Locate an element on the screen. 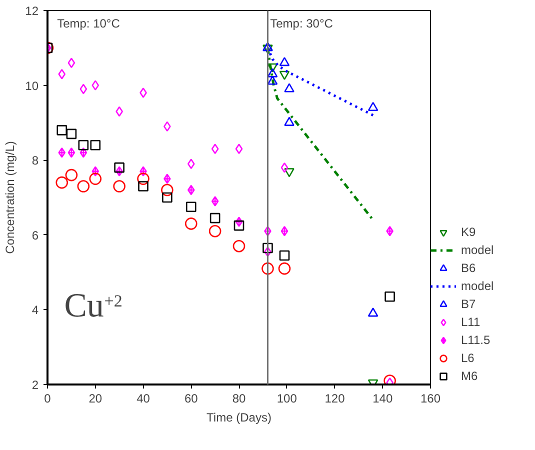  legend-label: L11.5 is located at coordinates (475, 340).